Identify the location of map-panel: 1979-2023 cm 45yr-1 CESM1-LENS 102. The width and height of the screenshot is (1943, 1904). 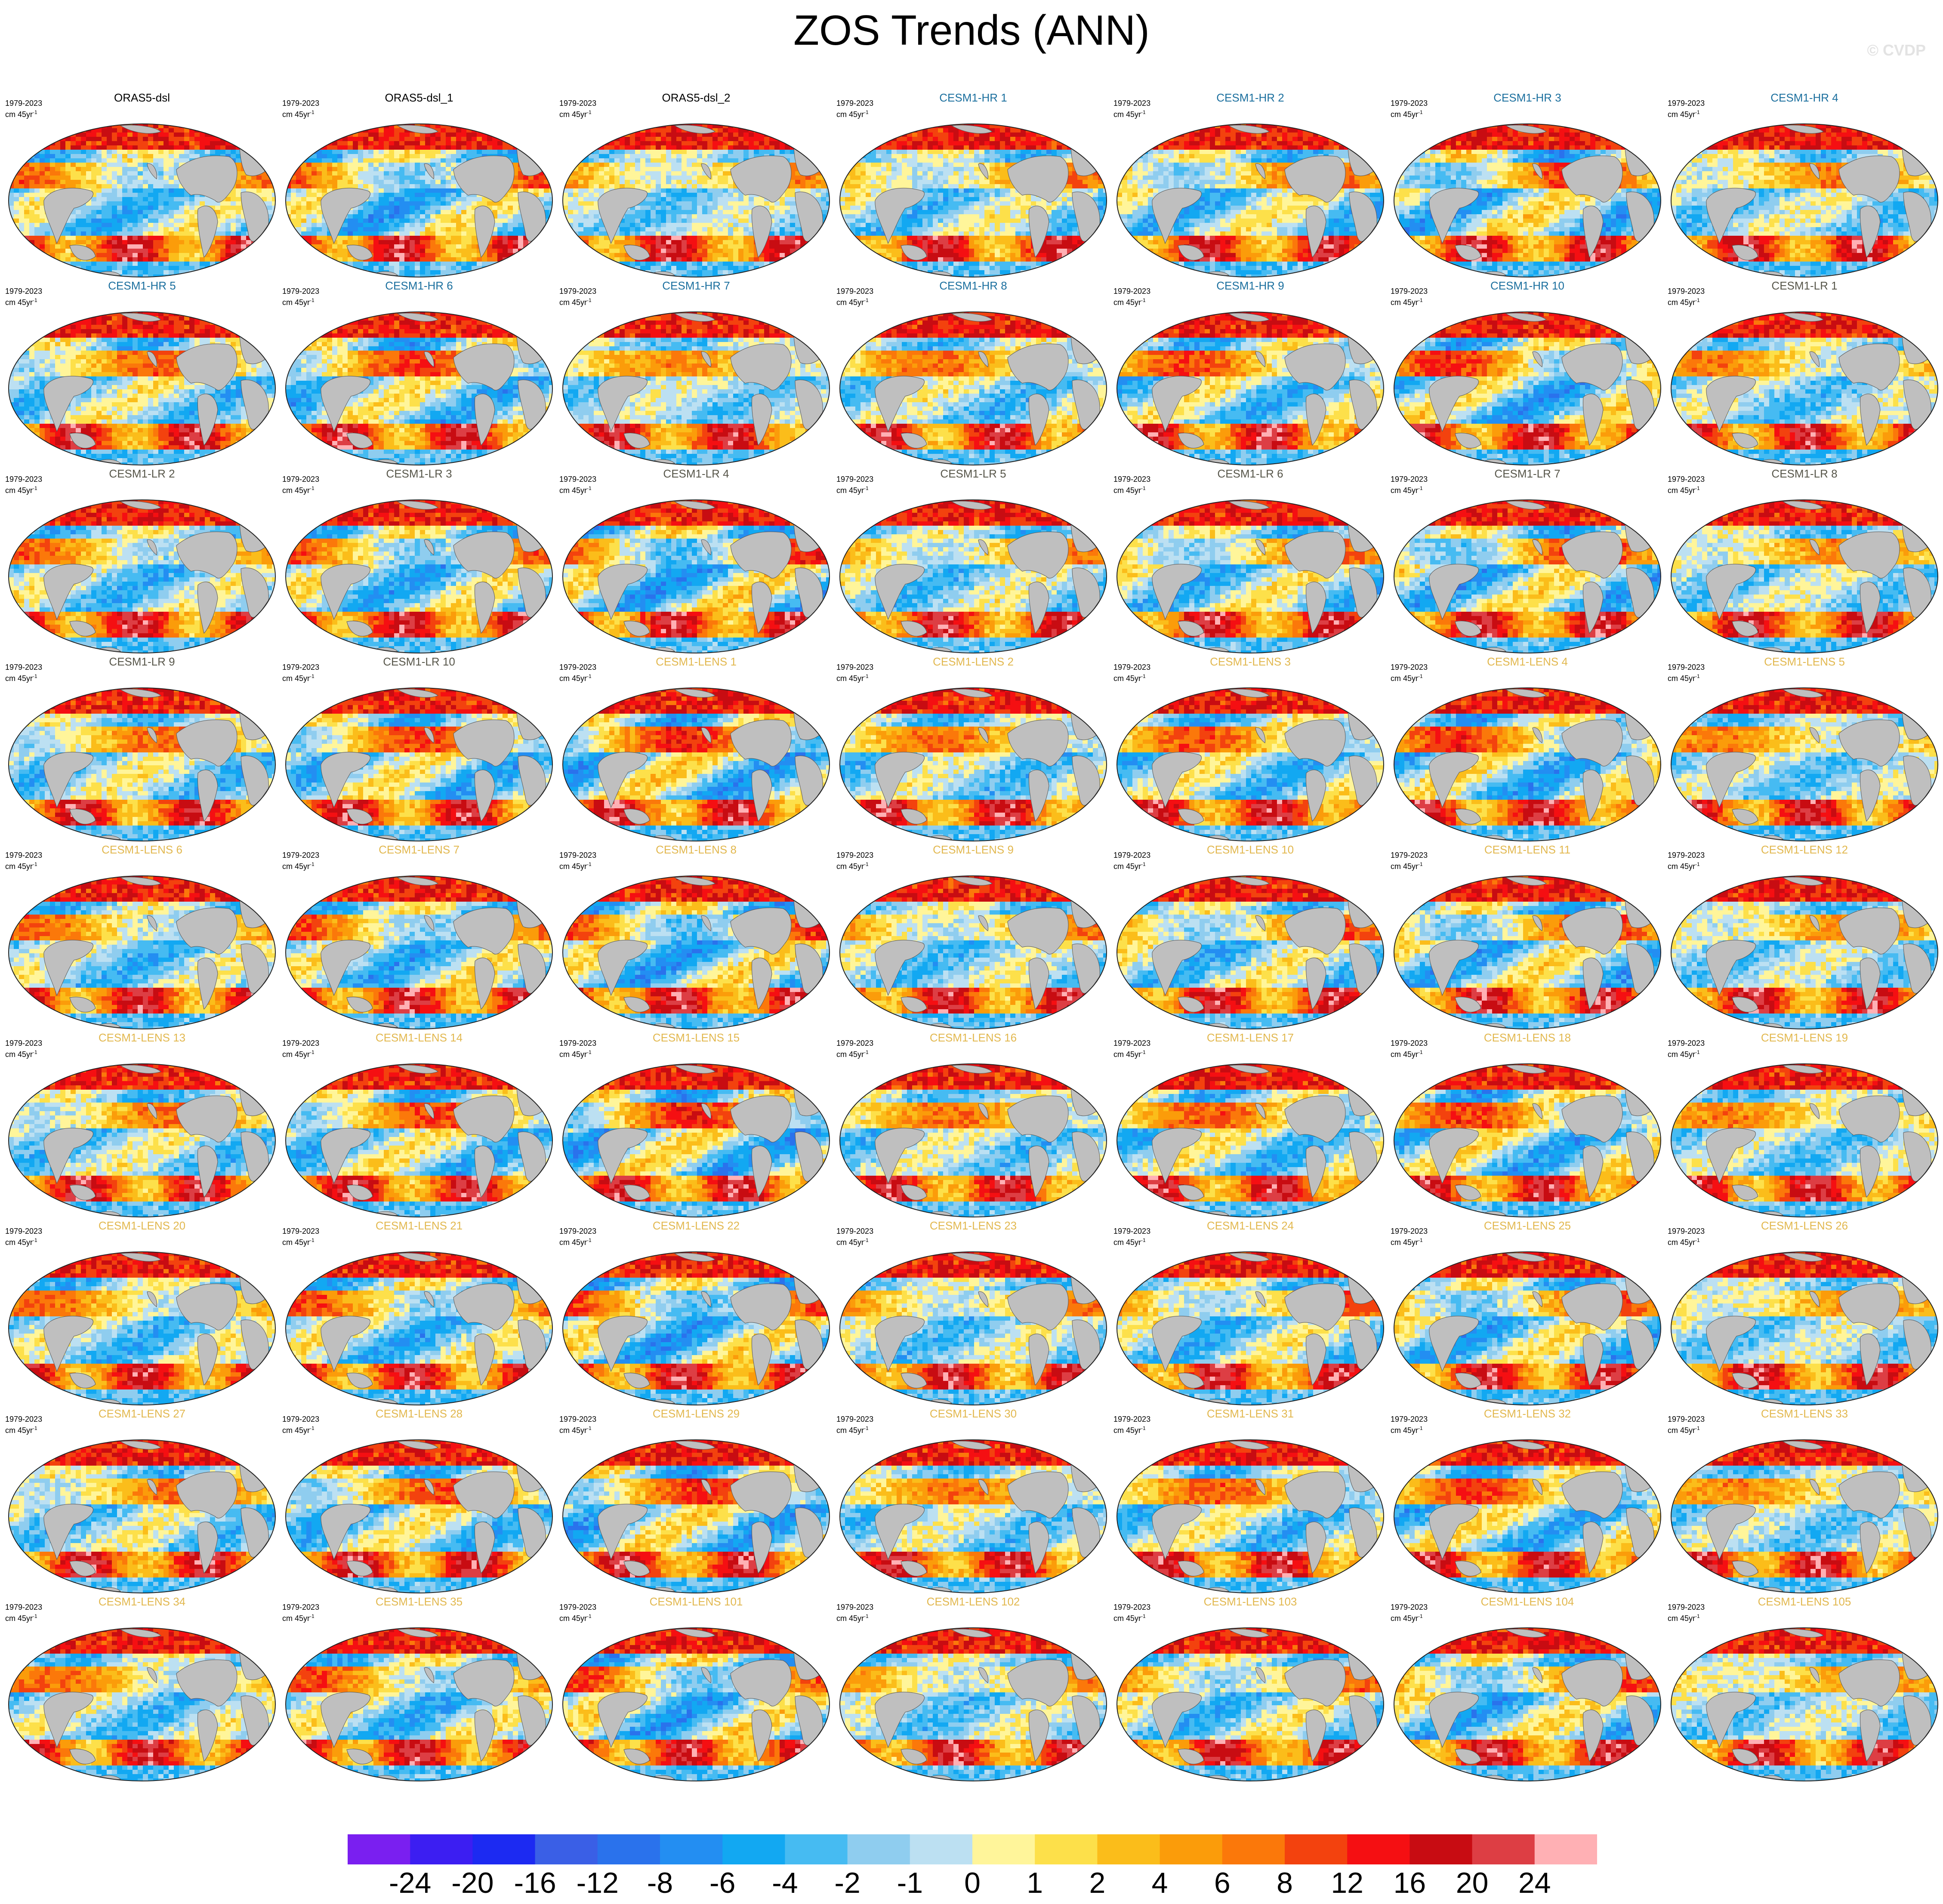
(973, 1689).